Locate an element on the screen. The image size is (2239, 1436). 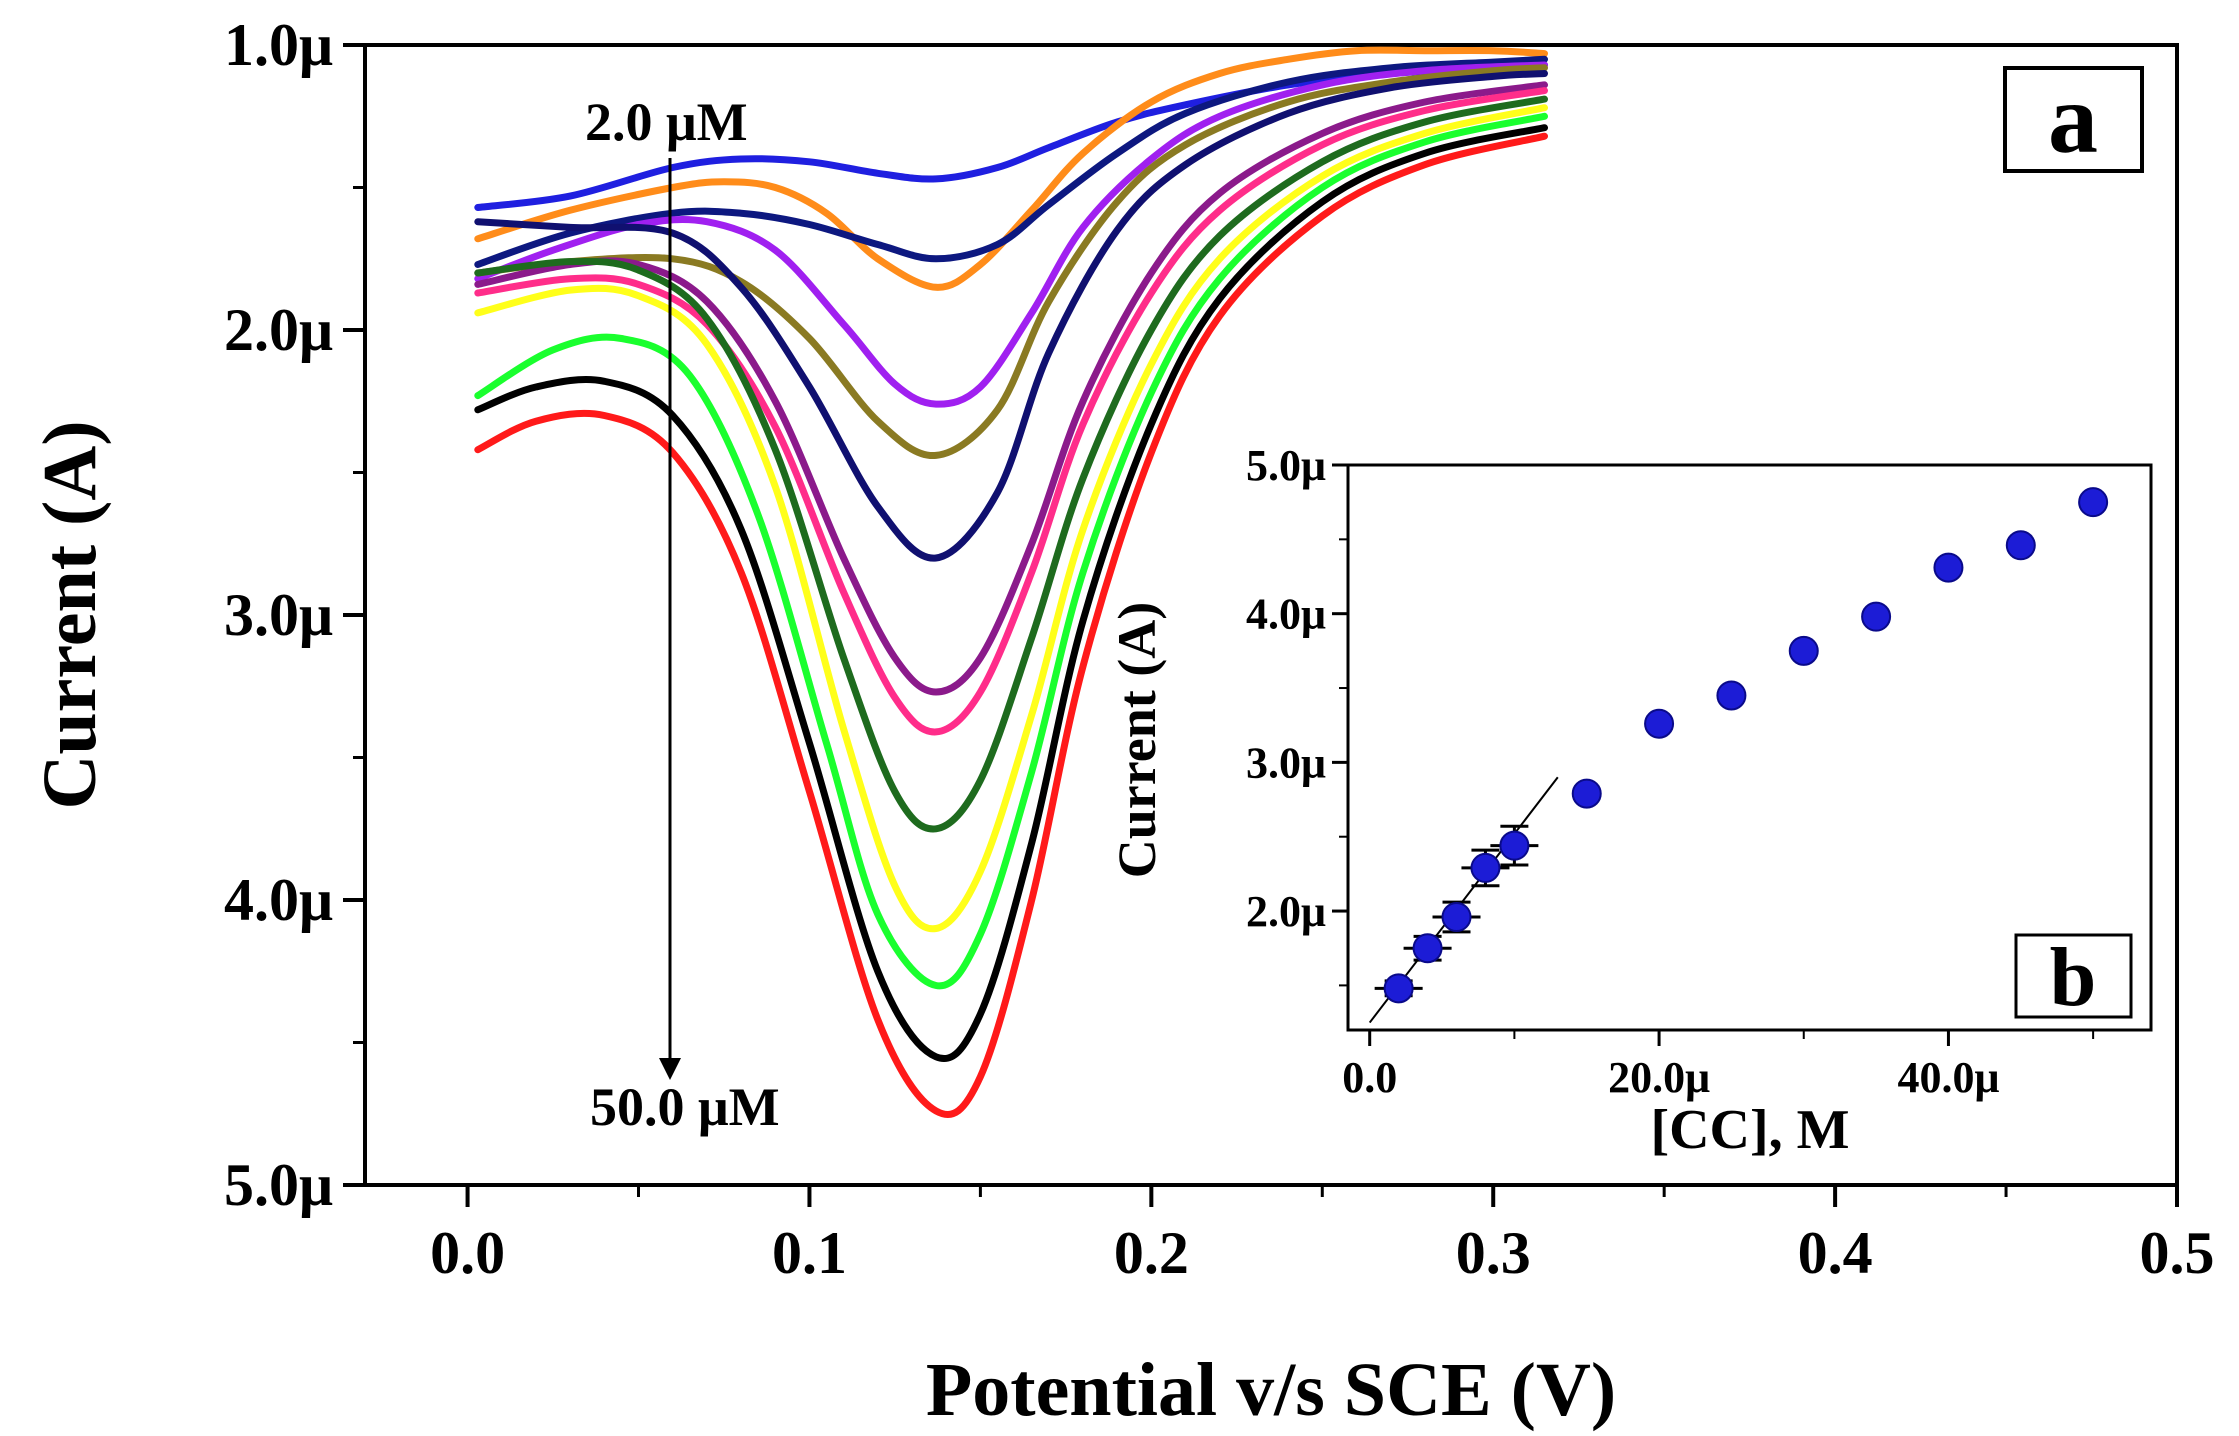
main-y-tick-label: 3.0μ is located at coordinates (278, 615).